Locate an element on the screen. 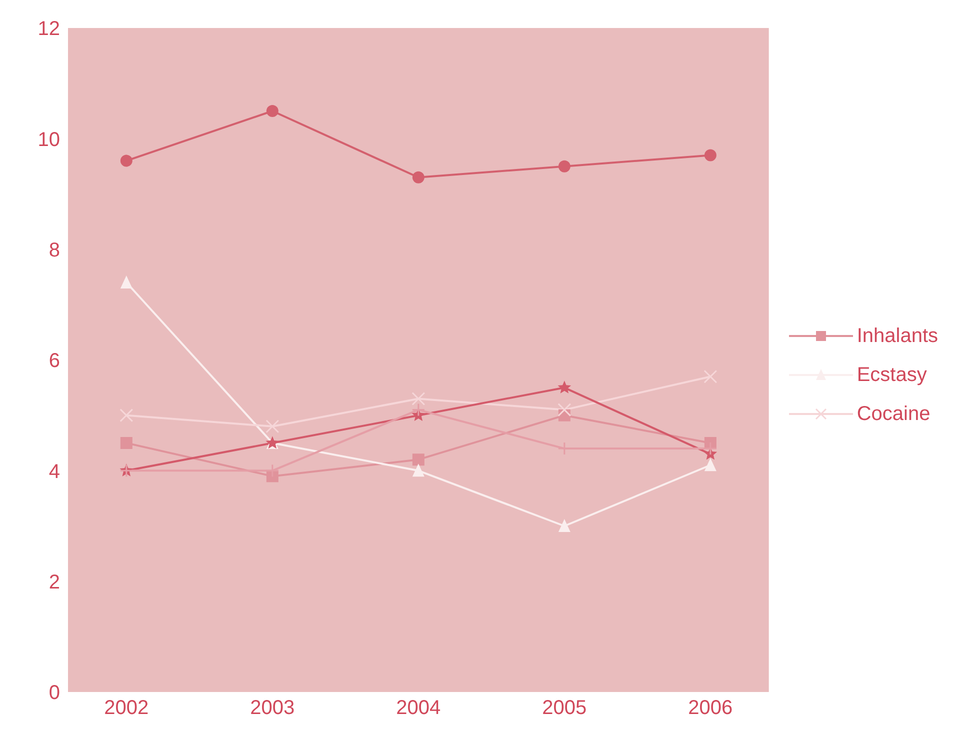  y-tick-label: 8 is located at coordinates (54, 250).